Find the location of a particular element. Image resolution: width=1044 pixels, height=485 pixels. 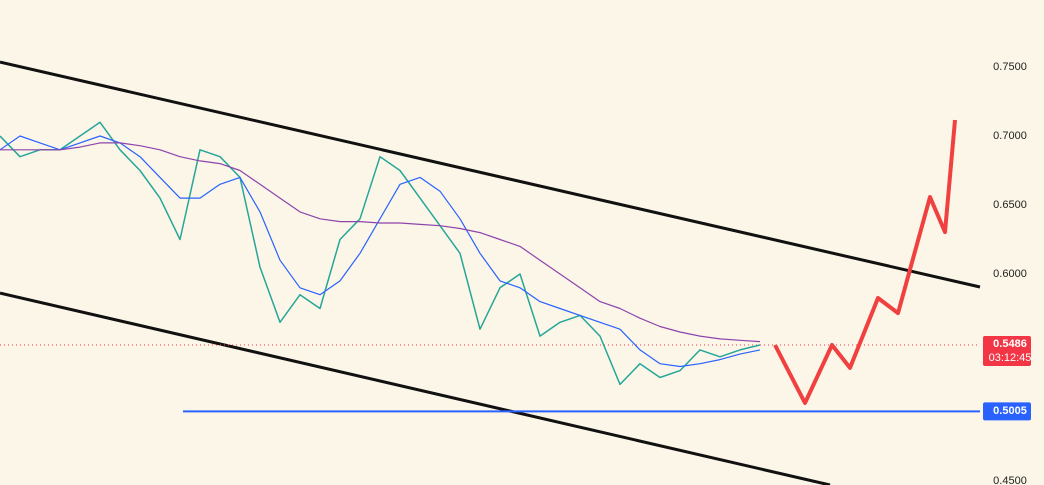

y-tick-label: 0.7000 is located at coordinates (1010, 136).